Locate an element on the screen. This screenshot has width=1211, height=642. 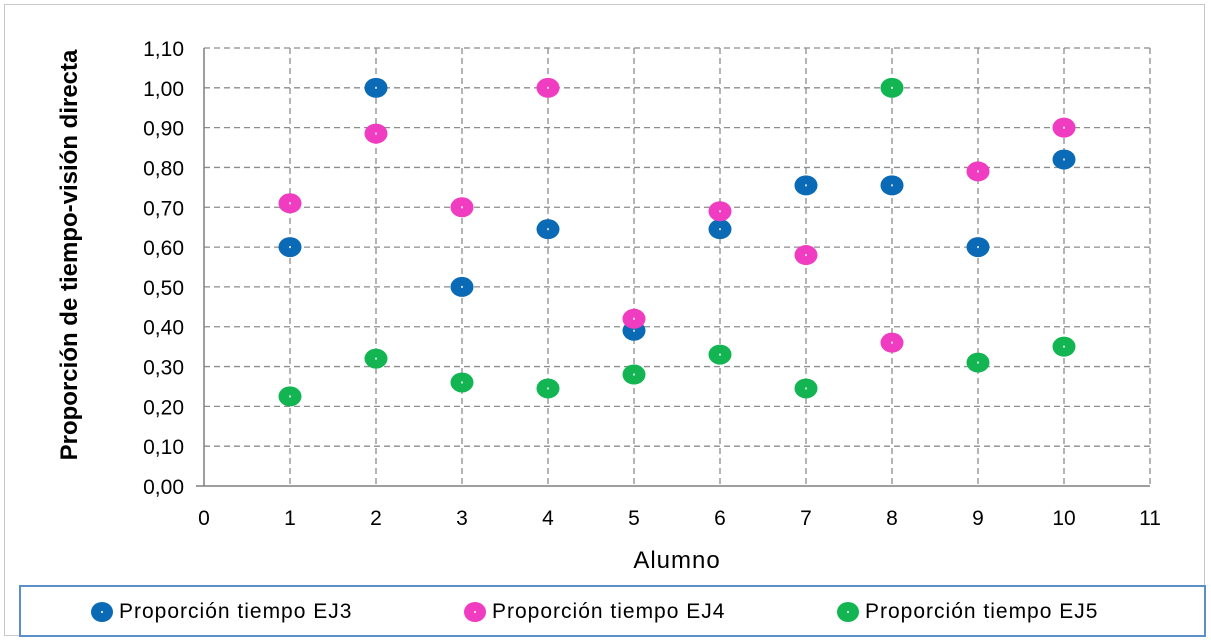
x-tick-label: 4 is located at coordinates (548, 518).